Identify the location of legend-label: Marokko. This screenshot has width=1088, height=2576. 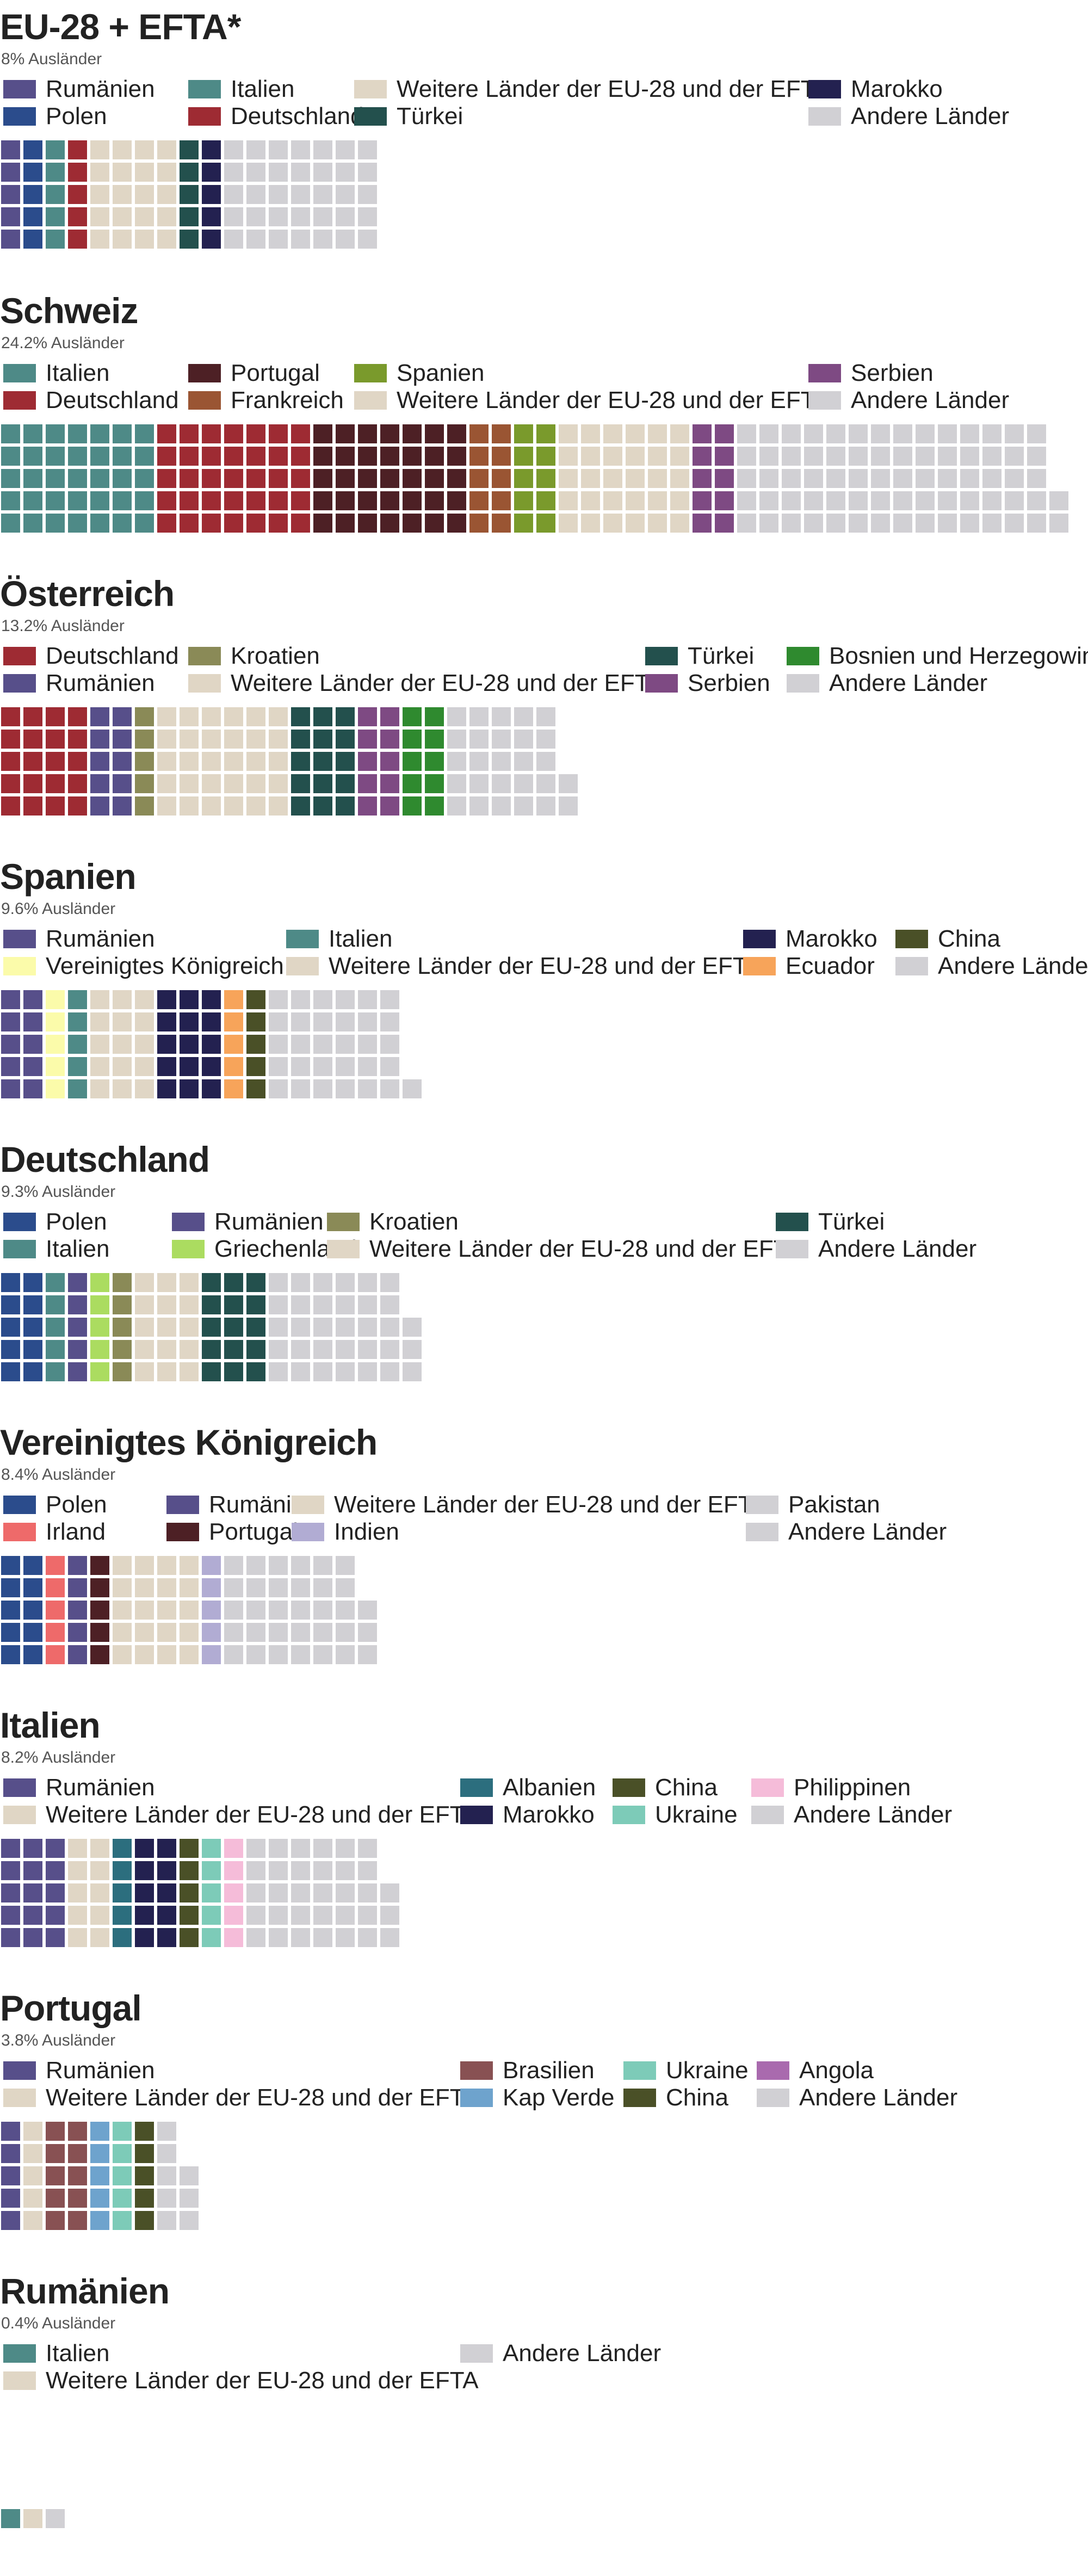
(549, 1814).